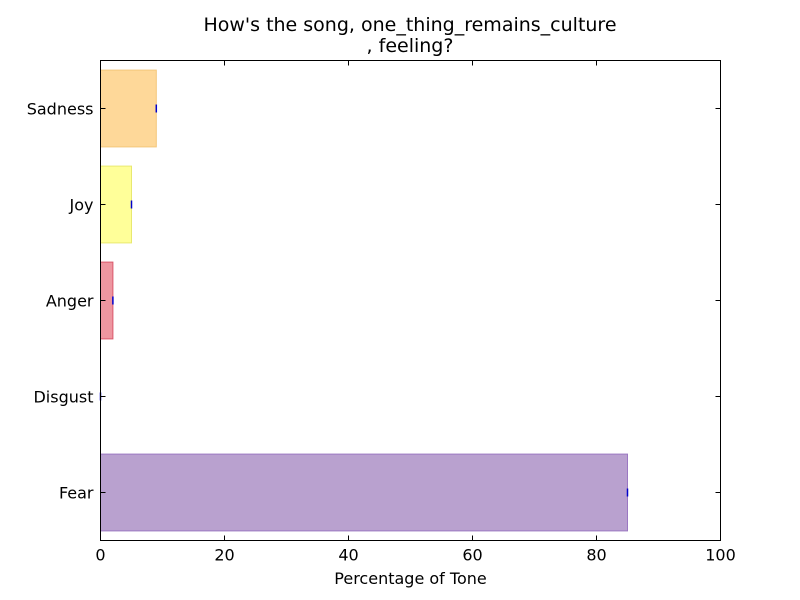 This screenshot has height=600, width=800. What do you see at coordinates (720, 555) in the screenshot?
I see `x-tick-label: 100` at bounding box center [720, 555].